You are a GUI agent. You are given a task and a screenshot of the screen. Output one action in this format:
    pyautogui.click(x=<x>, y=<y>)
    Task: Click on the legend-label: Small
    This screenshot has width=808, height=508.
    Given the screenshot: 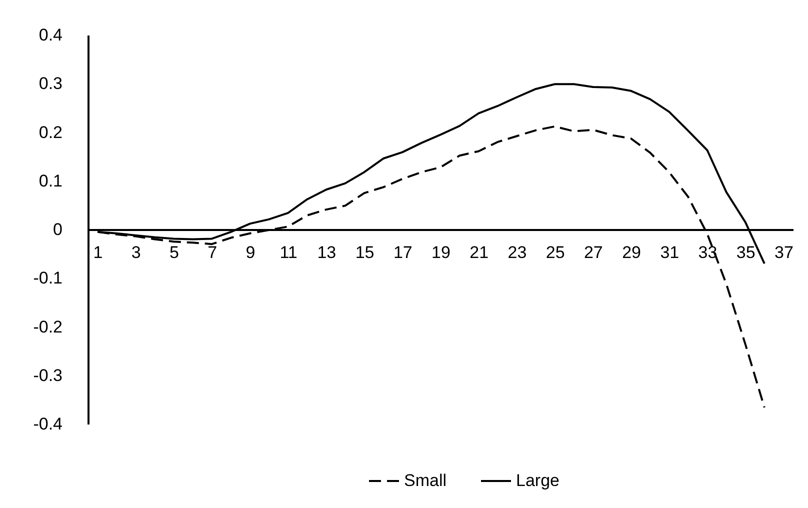 What is the action you would take?
    pyautogui.click(x=425, y=480)
    